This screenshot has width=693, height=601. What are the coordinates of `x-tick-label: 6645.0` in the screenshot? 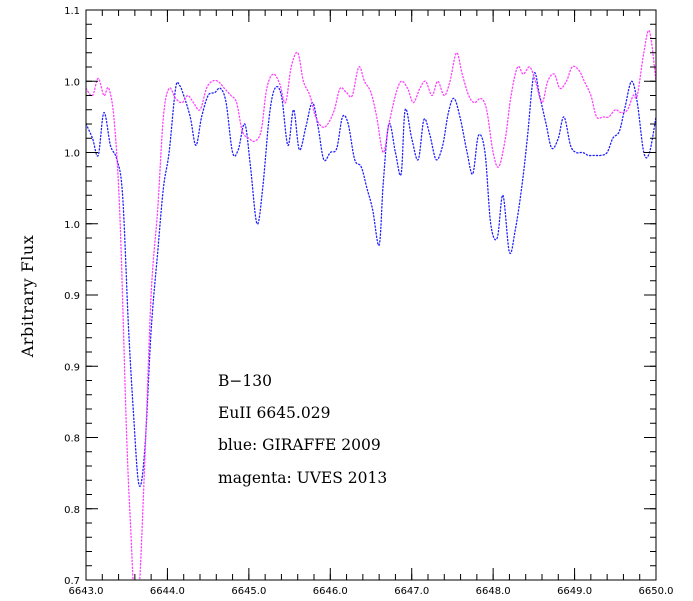 It's located at (248, 591).